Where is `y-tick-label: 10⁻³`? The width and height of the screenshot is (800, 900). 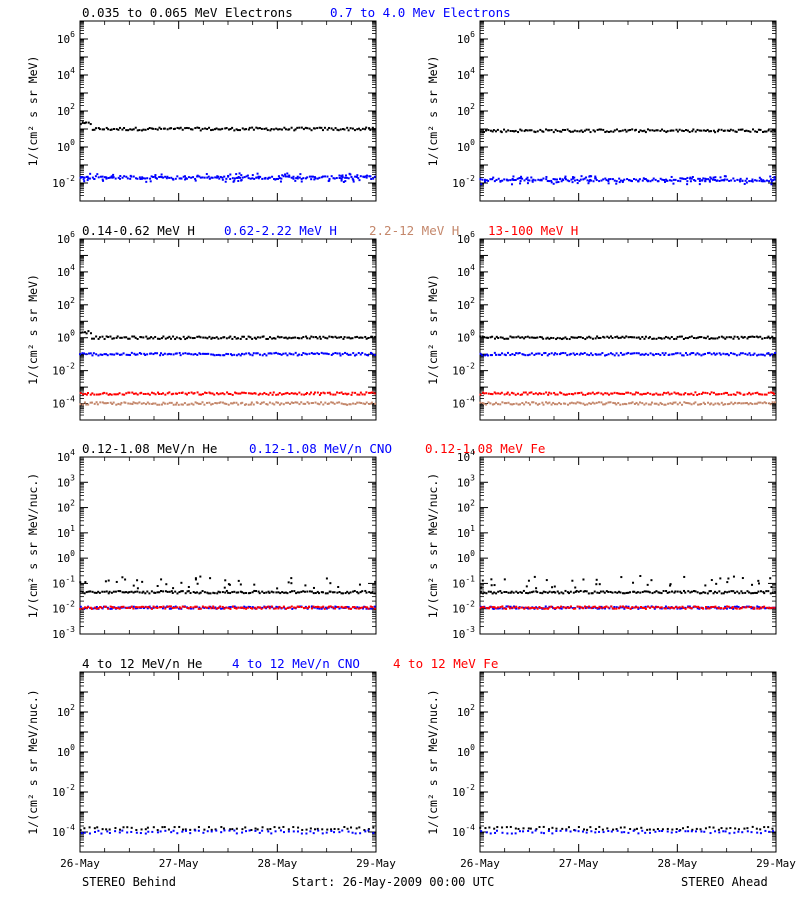 y-tick-label: 10⁻³ is located at coordinates (463, 633).